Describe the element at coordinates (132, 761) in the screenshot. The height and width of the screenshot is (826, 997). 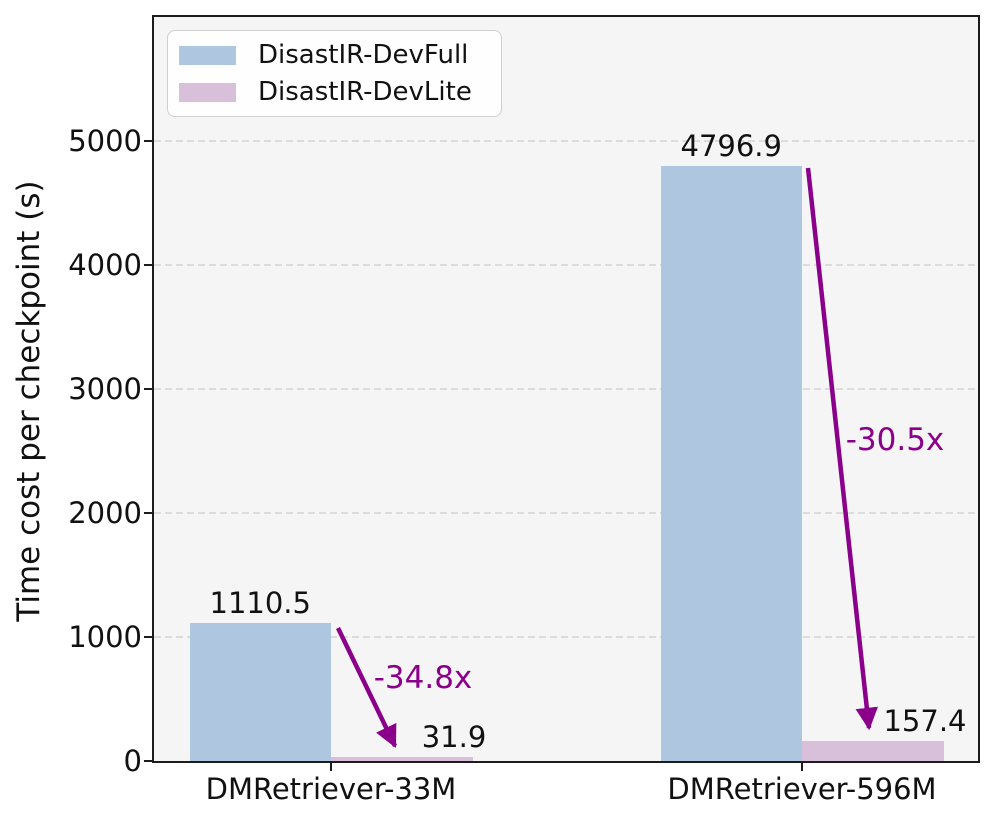
I see `ytick-label-0: 0` at that location.